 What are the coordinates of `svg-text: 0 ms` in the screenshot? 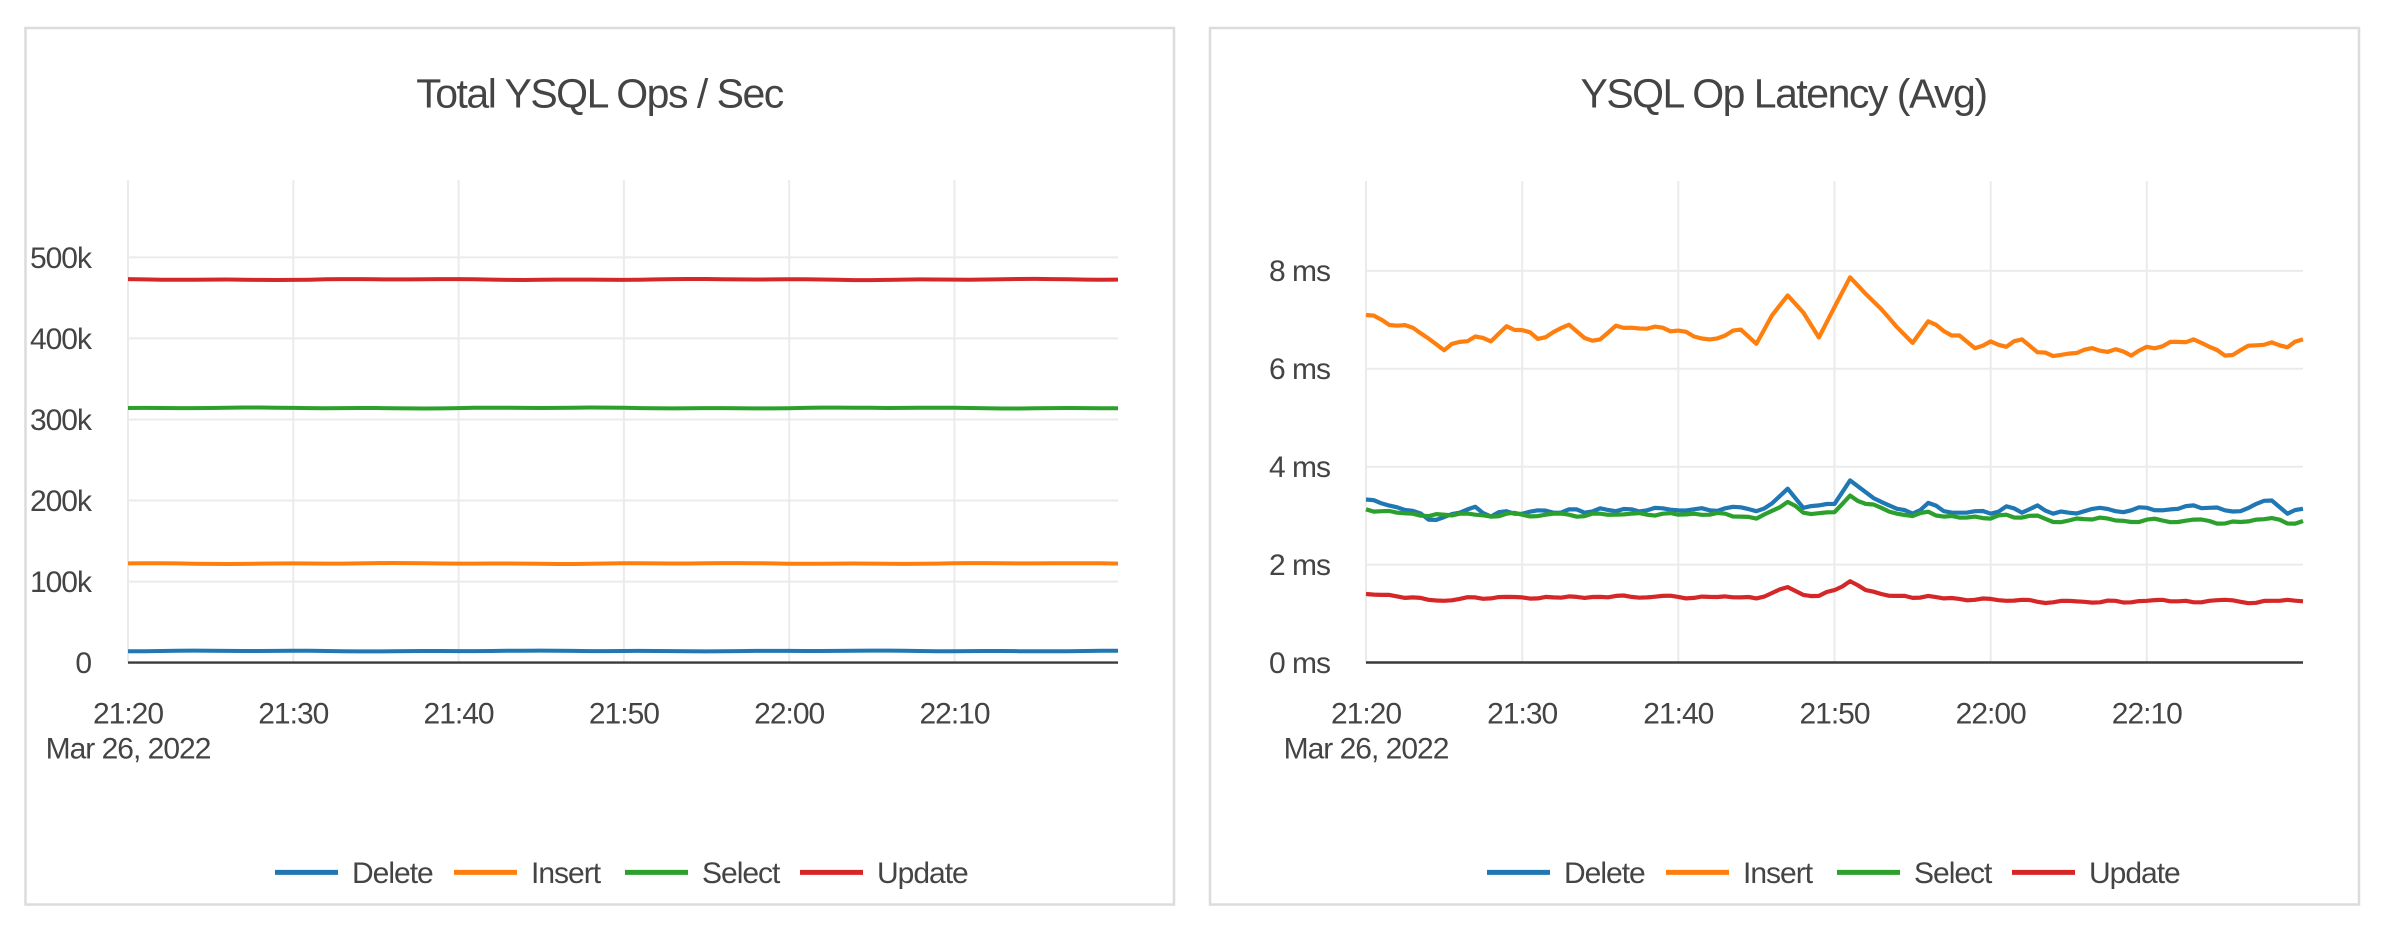 It's located at (1299, 663).